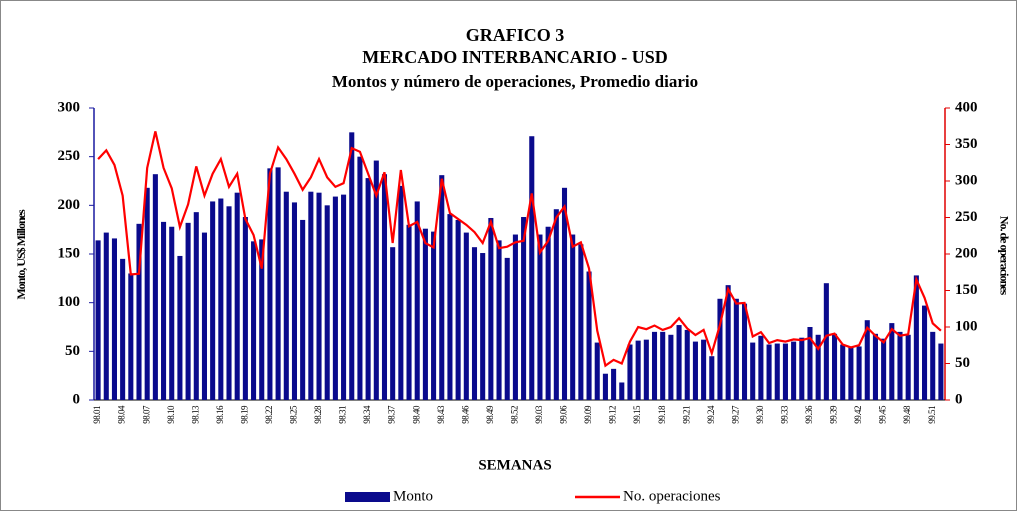 This screenshot has height=516, width=1017. Describe the element at coordinates (69, 156) in the screenshot. I see `y-tick-label: 250` at that location.